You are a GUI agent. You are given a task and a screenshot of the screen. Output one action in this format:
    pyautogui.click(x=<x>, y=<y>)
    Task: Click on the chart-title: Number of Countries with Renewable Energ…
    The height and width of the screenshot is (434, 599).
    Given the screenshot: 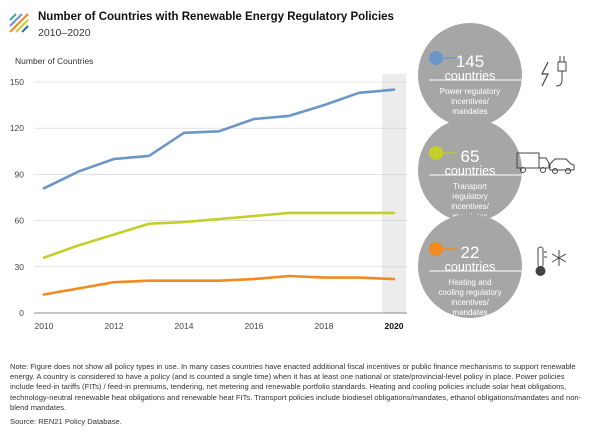 What is the action you would take?
    pyautogui.click(x=216, y=17)
    